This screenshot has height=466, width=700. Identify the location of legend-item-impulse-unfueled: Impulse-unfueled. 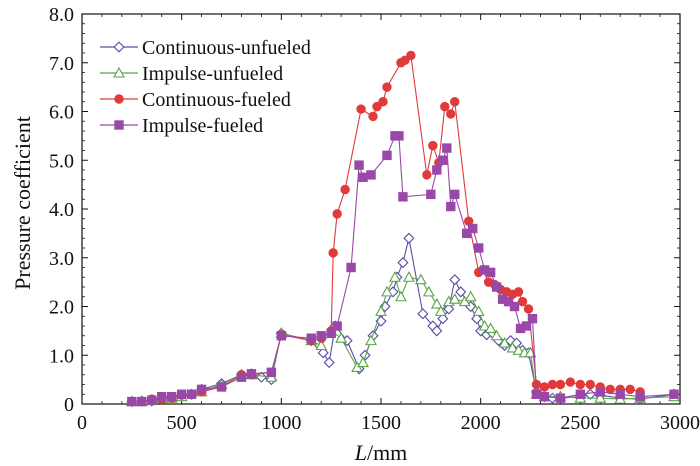
(191, 74).